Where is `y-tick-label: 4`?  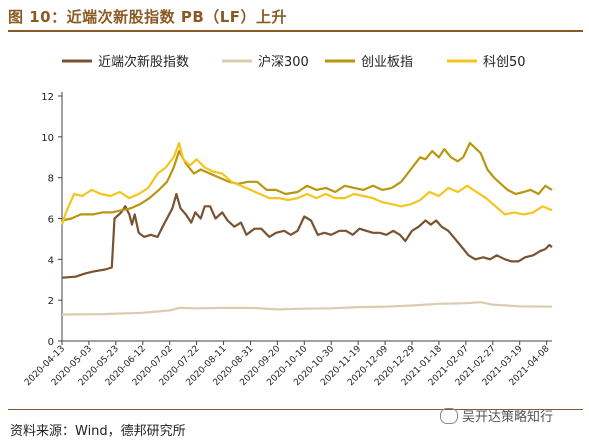 y-tick-label: 4 is located at coordinates (51, 260).